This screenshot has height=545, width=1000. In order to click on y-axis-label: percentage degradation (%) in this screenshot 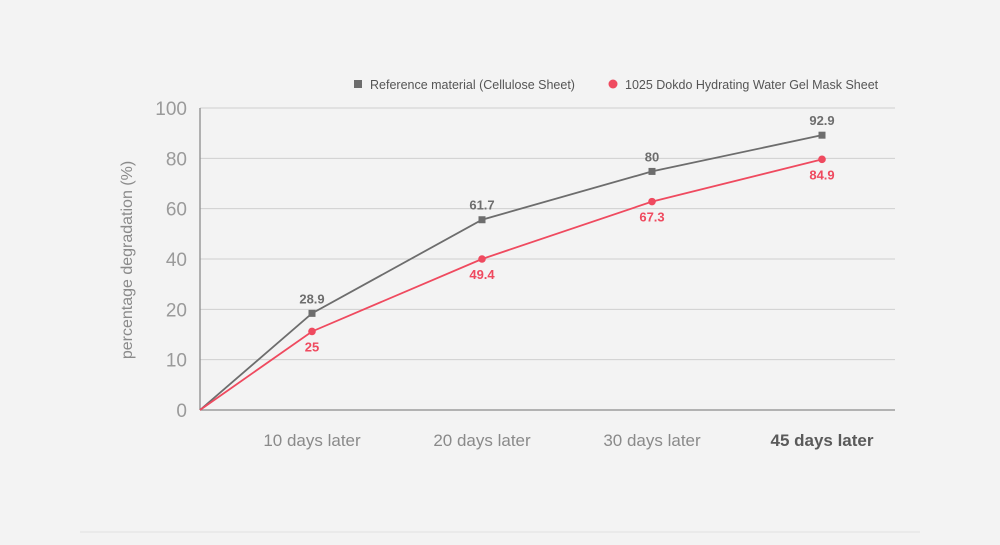, I will do `click(127, 260)`.